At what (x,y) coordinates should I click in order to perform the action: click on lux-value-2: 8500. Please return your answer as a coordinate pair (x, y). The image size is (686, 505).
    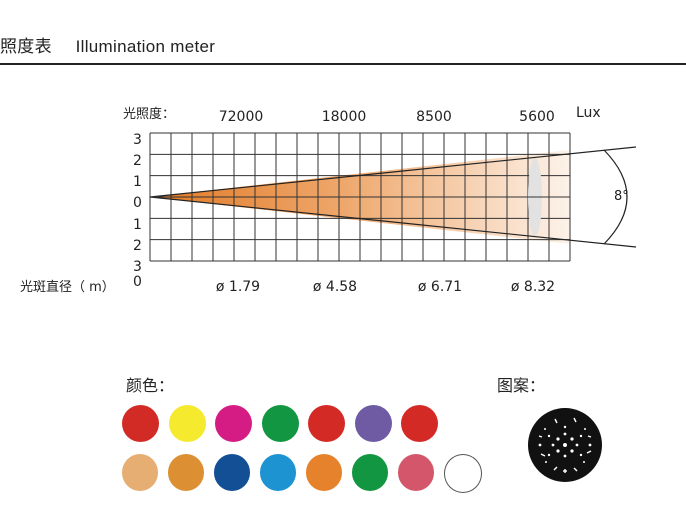
    Looking at the image, I should click on (434, 117).